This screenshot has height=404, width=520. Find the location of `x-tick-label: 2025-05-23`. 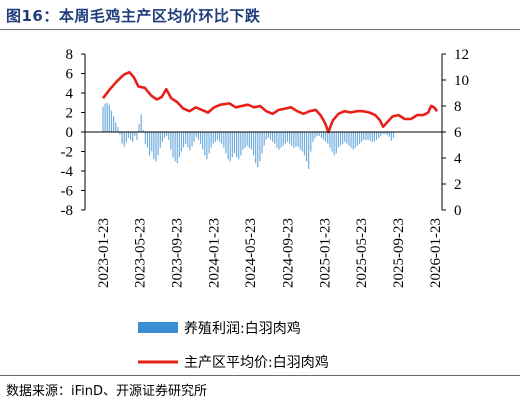

x-tick-label: 2025-05-23 is located at coordinates (362, 253).